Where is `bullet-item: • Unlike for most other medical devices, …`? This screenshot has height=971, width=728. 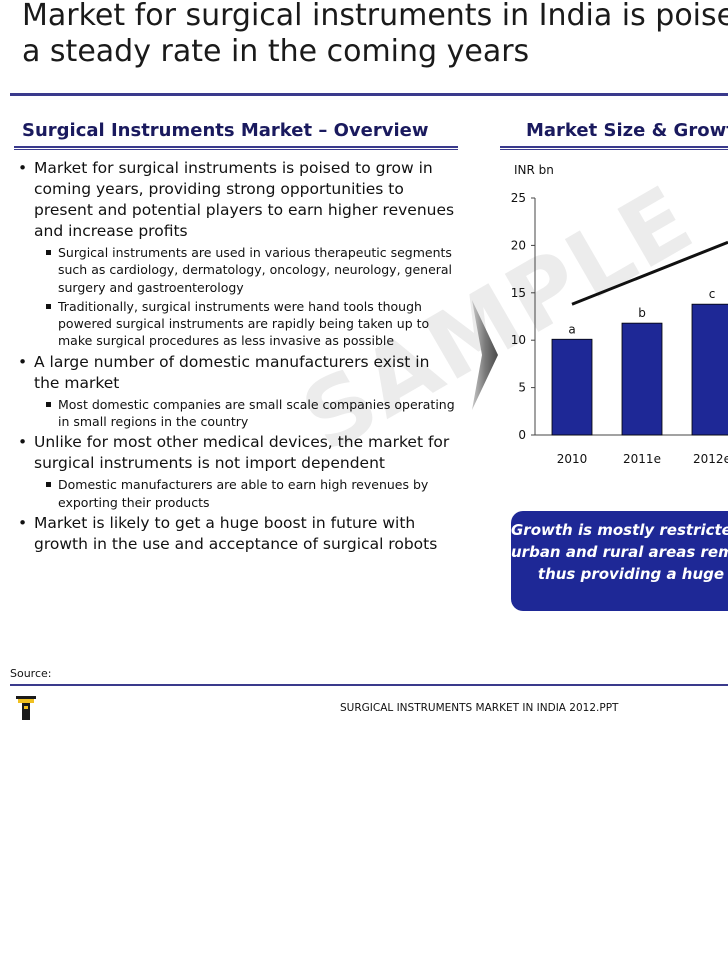
bullet-item: • Unlike for most other medical devices, … is located at coordinates (238, 453).